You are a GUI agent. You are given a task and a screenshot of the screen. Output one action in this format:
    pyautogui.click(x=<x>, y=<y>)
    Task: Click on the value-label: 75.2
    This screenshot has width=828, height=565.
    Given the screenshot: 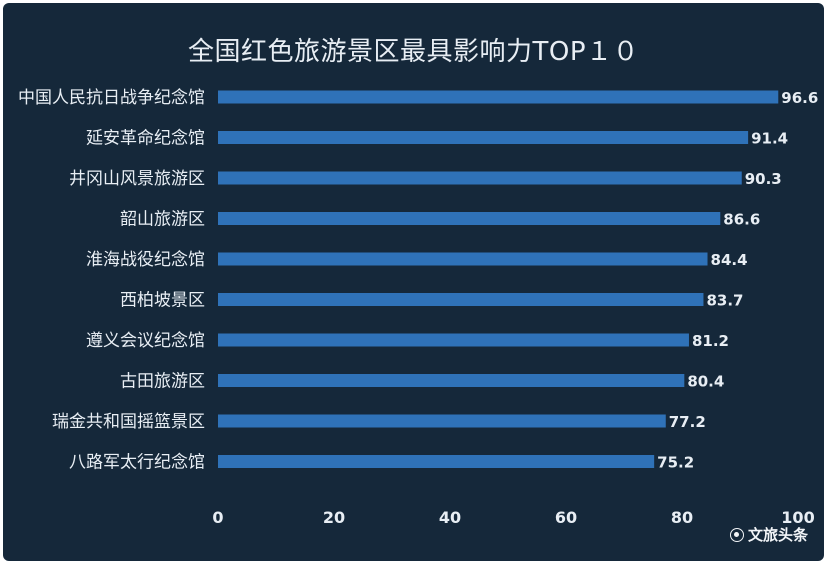 What is the action you would take?
    pyautogui.click(x=675, y=463)
    